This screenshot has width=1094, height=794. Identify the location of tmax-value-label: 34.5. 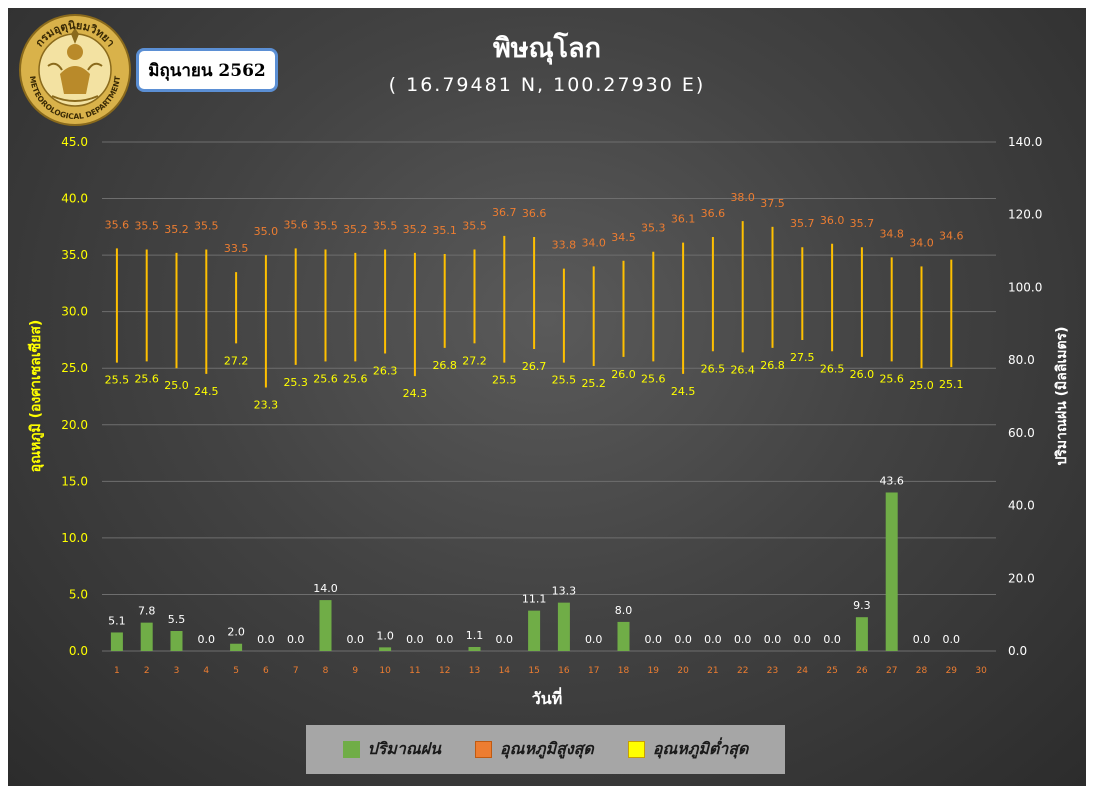
(623, 237).